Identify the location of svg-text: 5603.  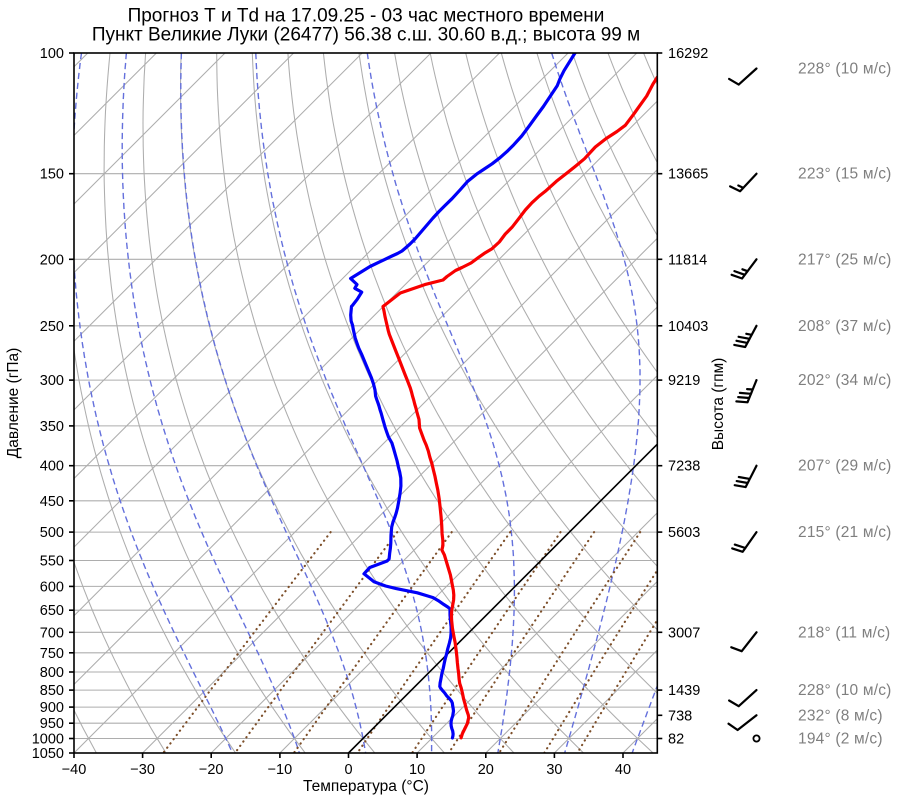
(684, 533).